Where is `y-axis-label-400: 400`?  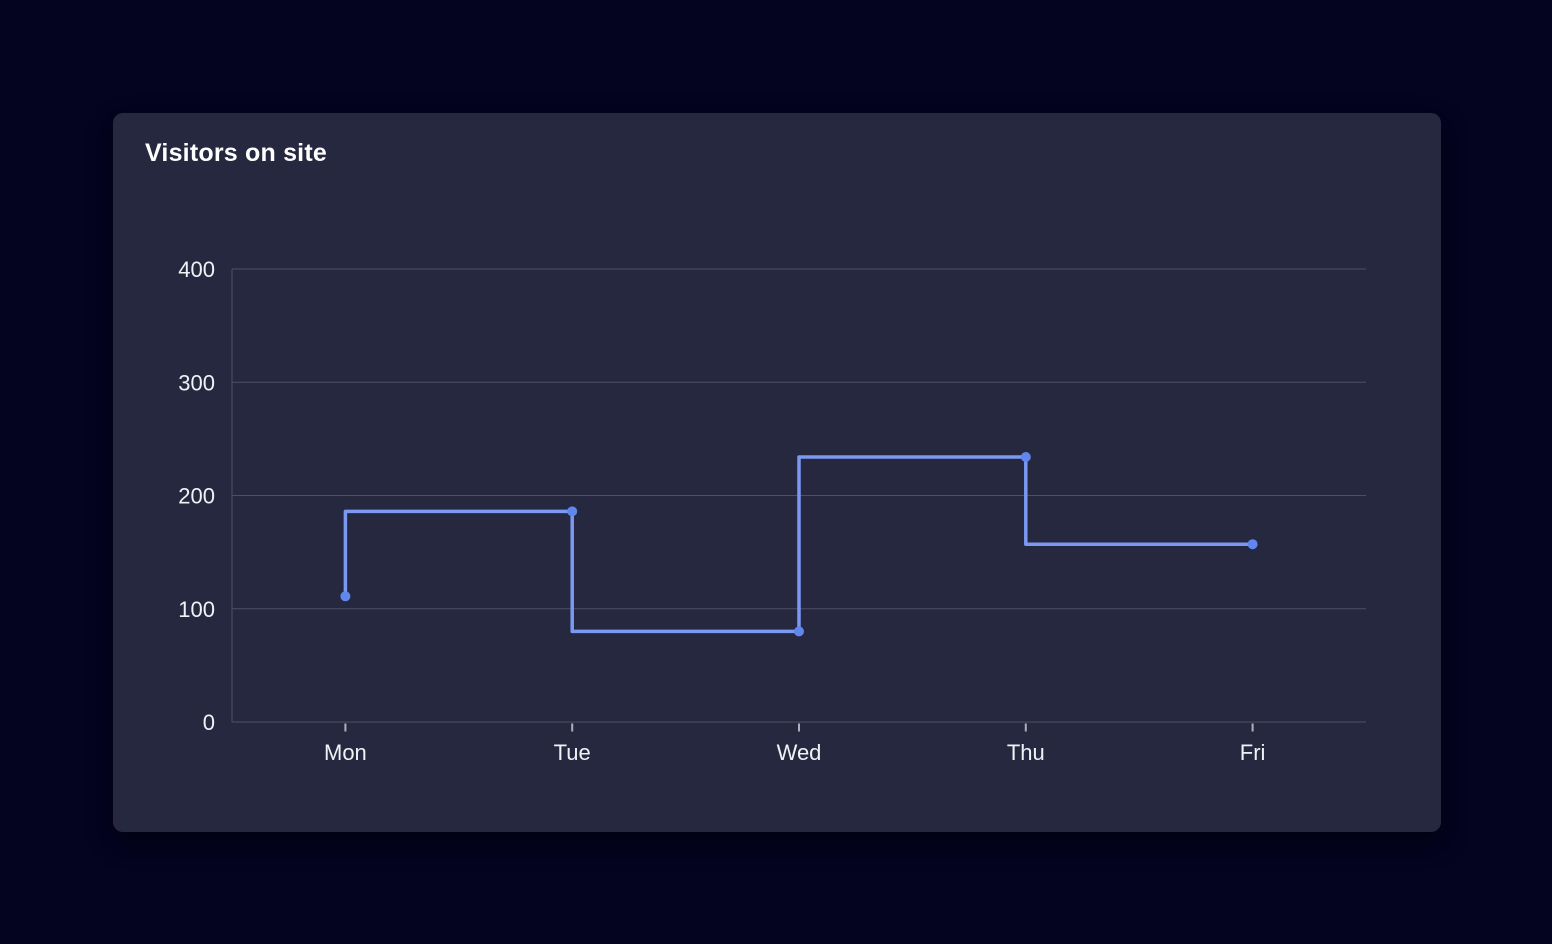
y-axis-label-400: 400 is located at coordinates (196, 269).